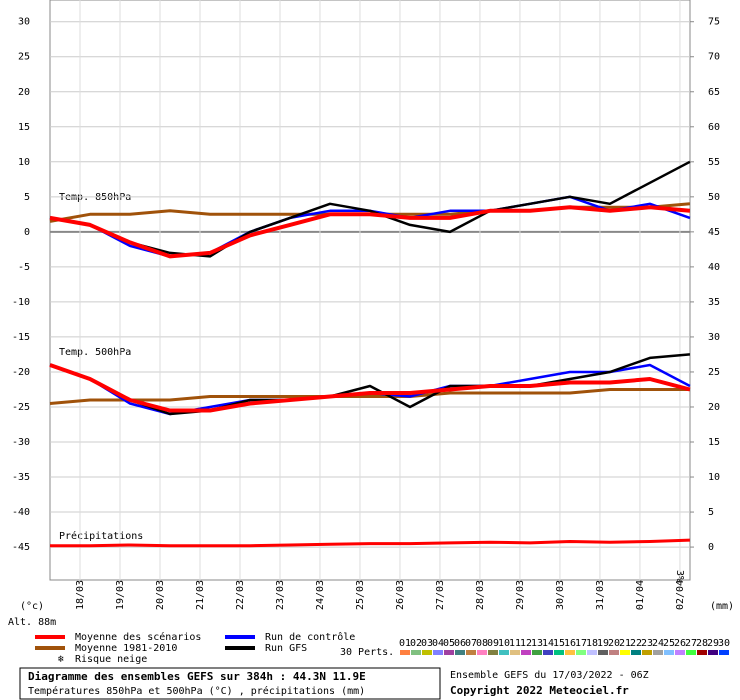  What do you see at coordinates (367, 652) in the screenshot?
I see `legend-label: 30 Perts.` at bounding box center [367, 652].